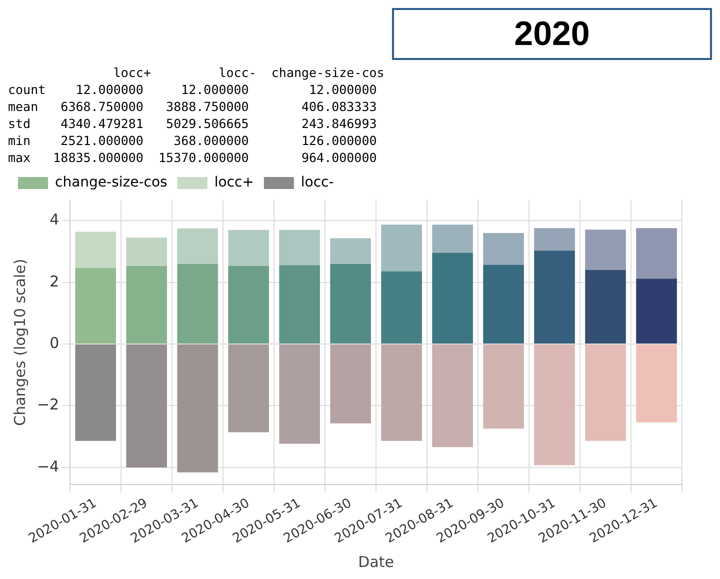 This screenshot has height=579, width=720. What do you see at coordinates (193, 157) in the screenshot?
I see `text: max 18835.000000 15370.000000 964.000000` at bounding box center [193, 157].